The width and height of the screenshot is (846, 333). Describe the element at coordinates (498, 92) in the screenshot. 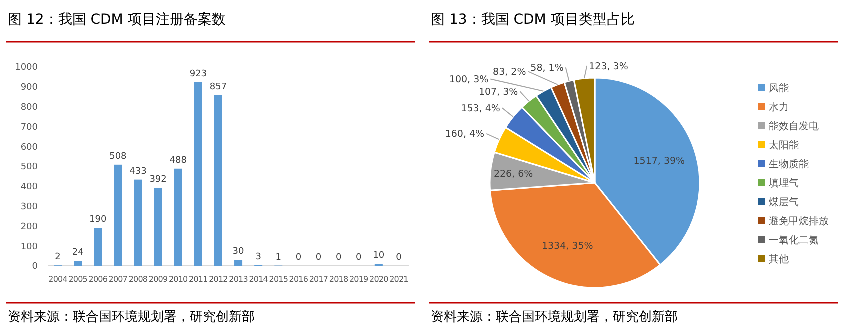

I see `data-label: 107, 3%` at that location.